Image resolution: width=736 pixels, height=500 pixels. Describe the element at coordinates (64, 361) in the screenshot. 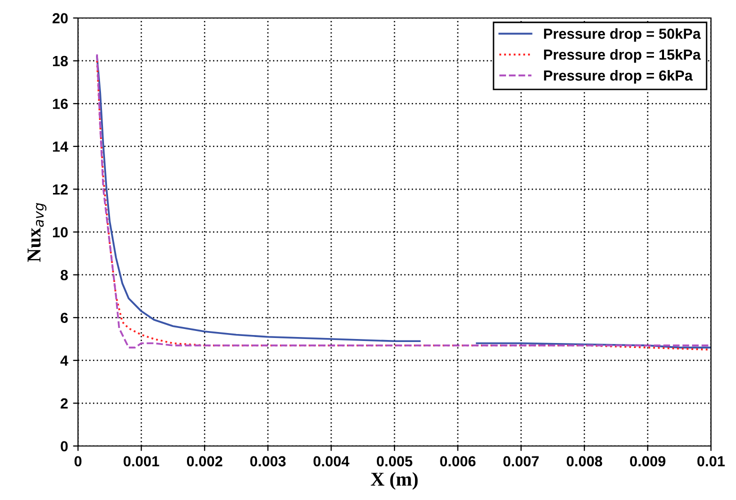

I see `y-tick-label: 4` at that location.